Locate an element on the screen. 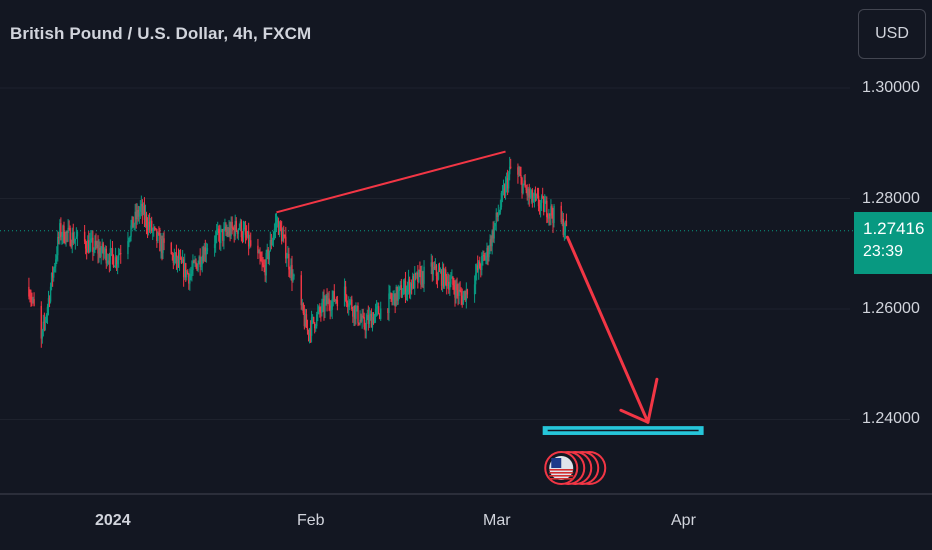  event-markers is located at coordinates (575, 468).